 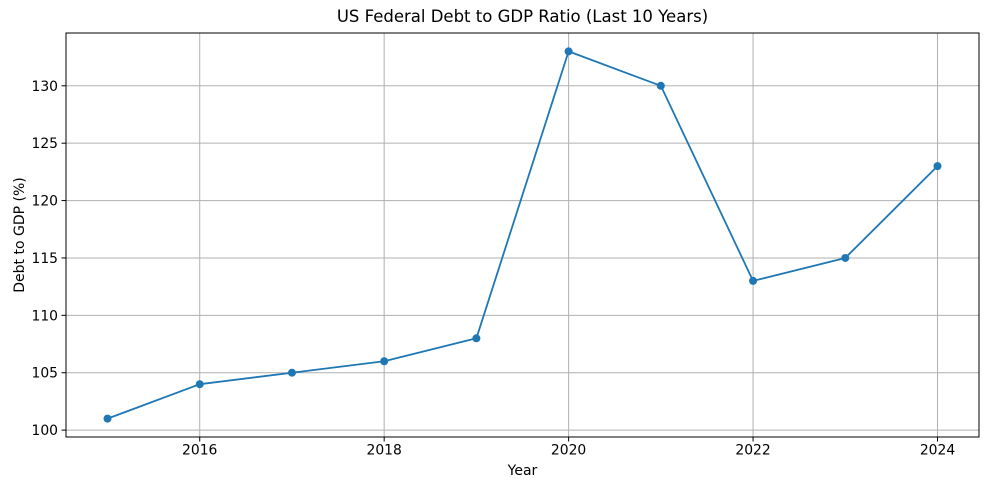 What do you see at coordinates (44, 202) in the screenshot?
I see `y-tick-label: 120` at bounding box center [44, 202].